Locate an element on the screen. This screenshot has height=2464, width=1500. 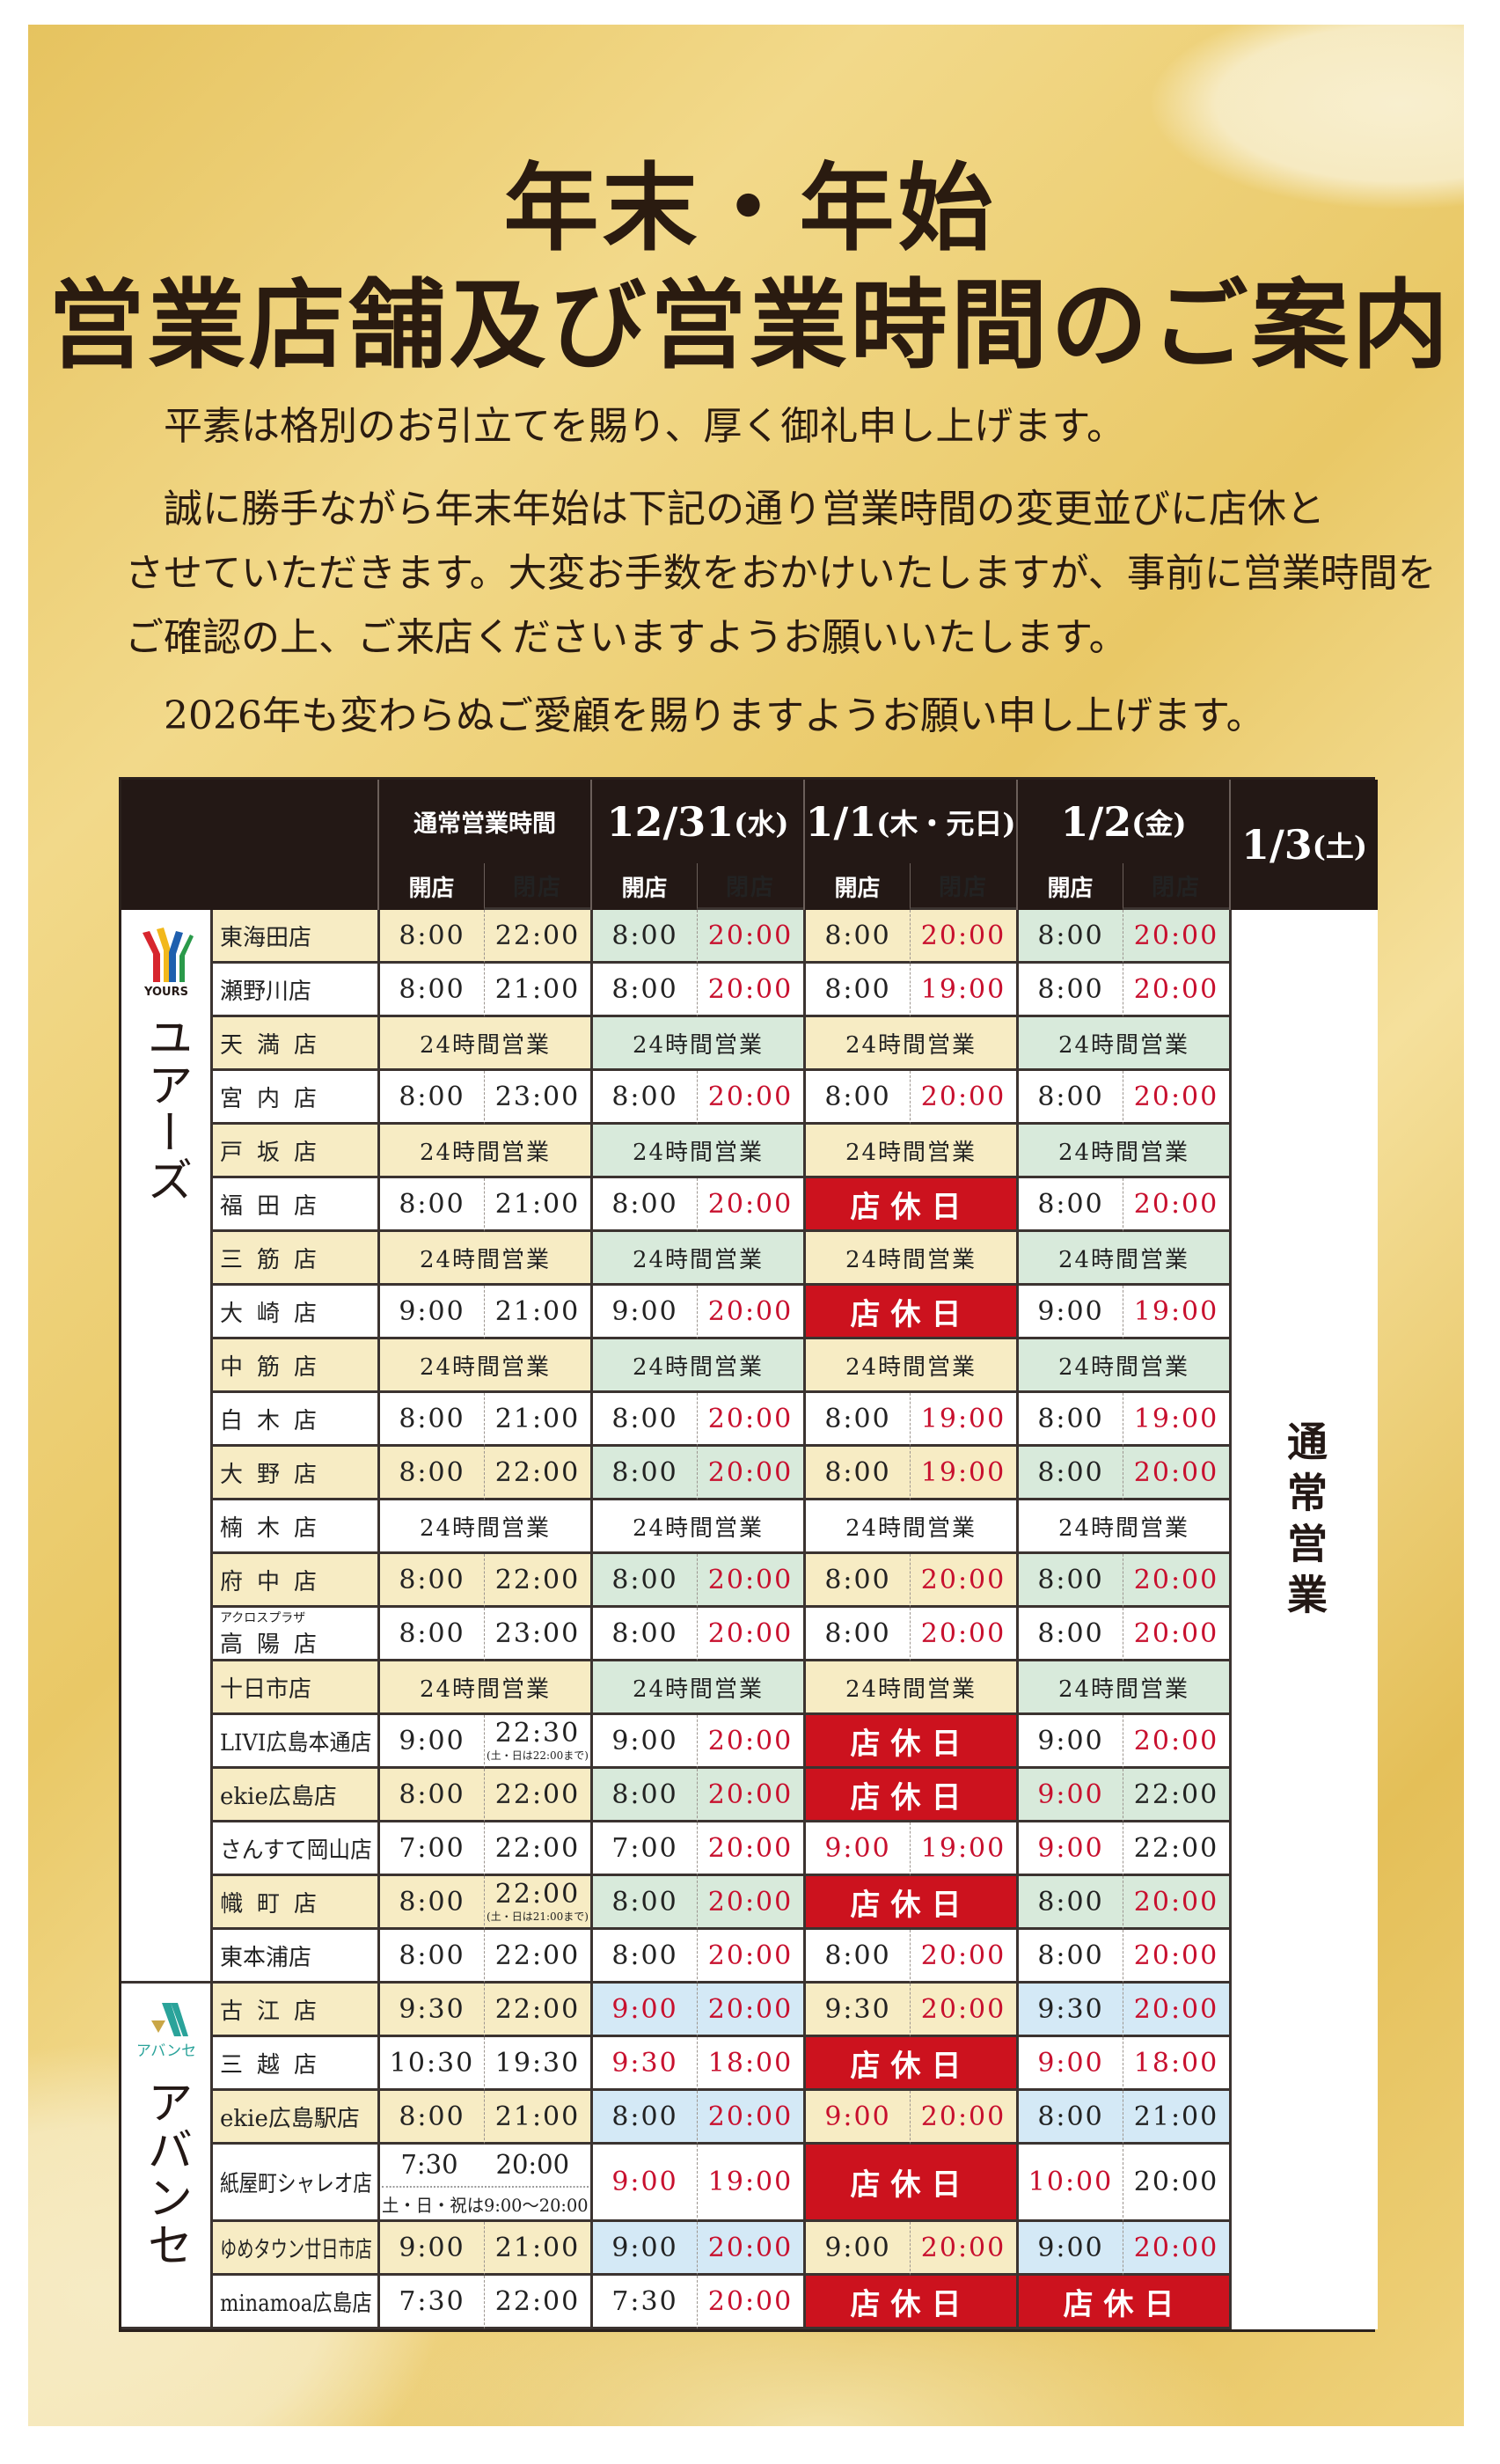
store-name: 東海田店 is located at coordinates (293, 937).